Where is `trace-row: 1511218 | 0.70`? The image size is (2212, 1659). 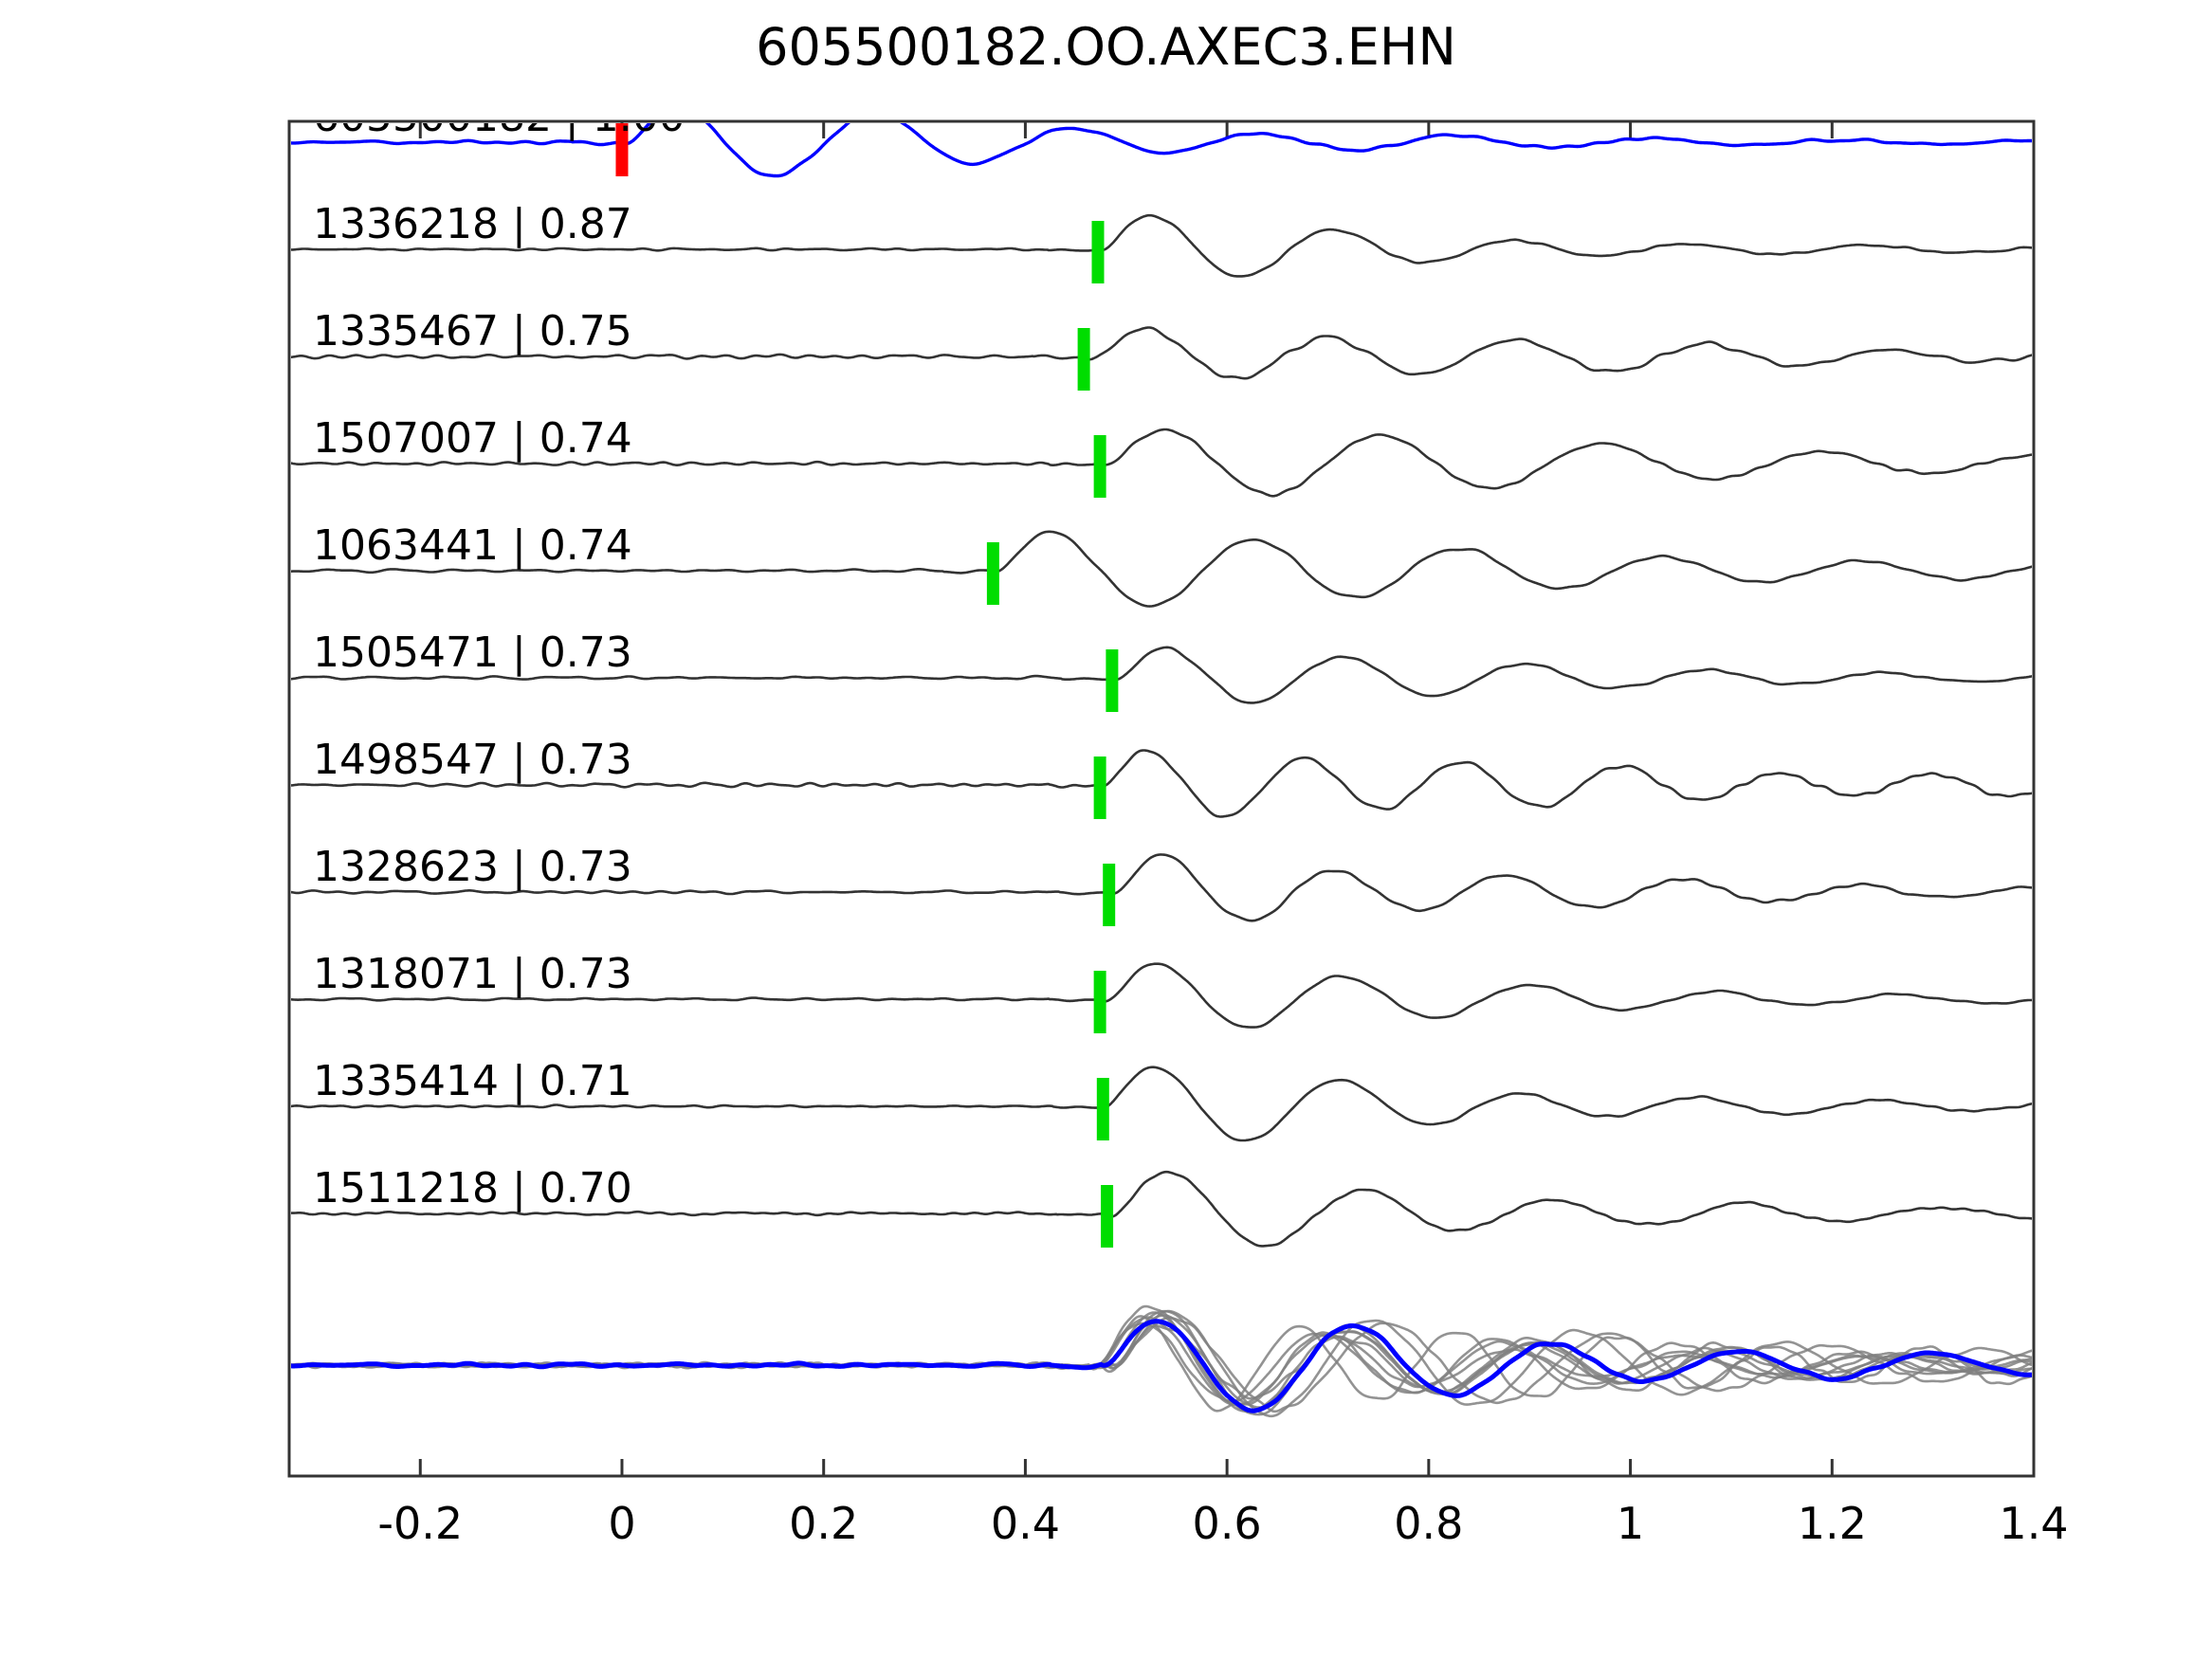 trace-row: 1511218 | 0.70 is located at coordinates (1161, 1206).